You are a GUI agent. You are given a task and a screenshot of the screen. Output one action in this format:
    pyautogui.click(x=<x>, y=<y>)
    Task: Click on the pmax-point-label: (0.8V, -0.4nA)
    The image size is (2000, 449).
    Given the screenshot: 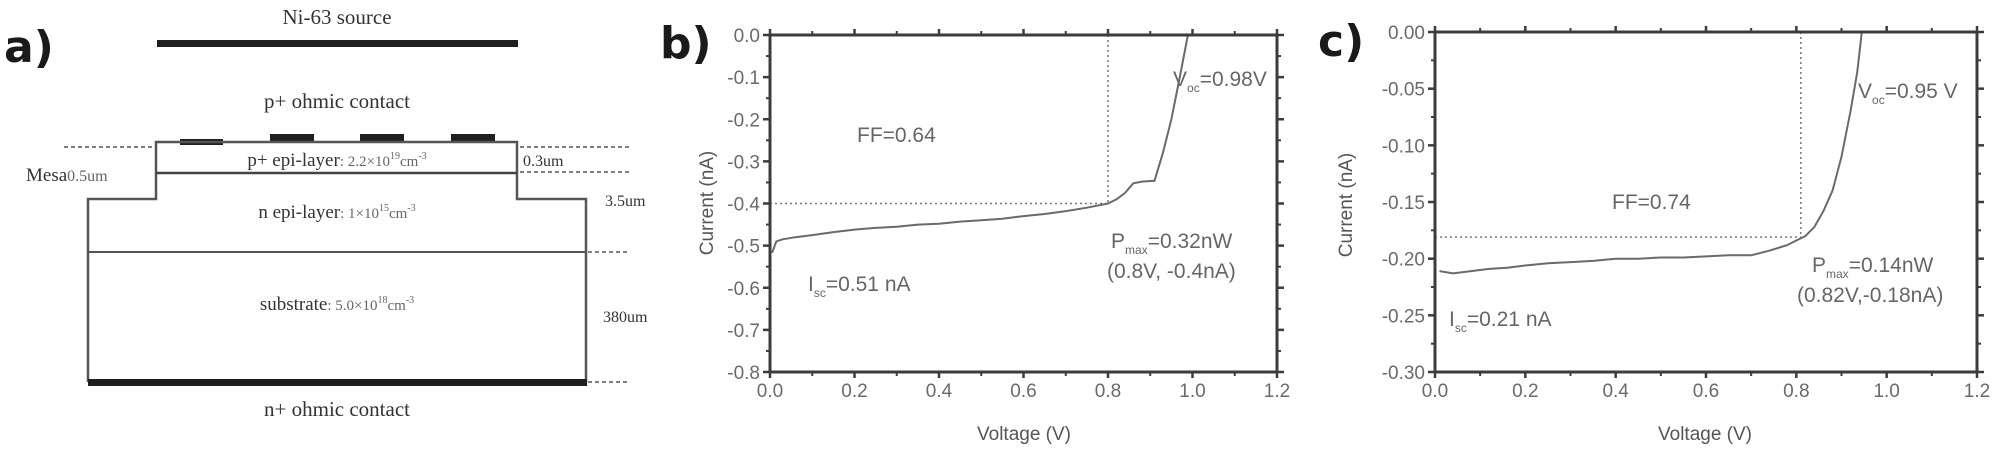 What is the action you would take?
    pyautogui.click(x=1171, y=271)
    